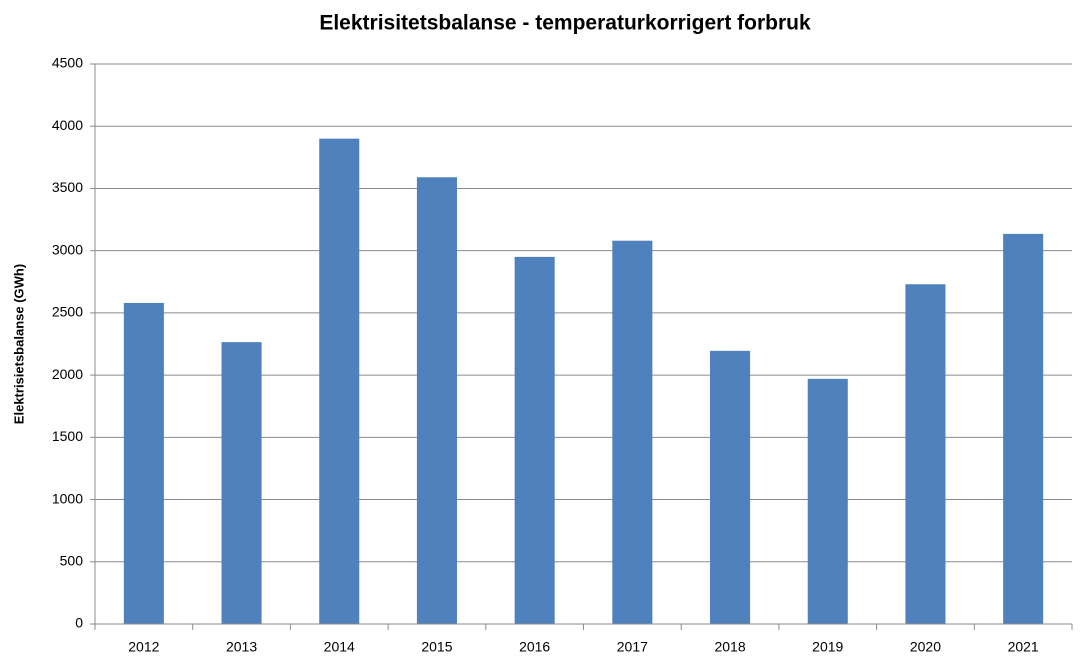 This screenshot has height=659, width=1092. I want to click on y-tick-label: 4000, so click(67, 125).